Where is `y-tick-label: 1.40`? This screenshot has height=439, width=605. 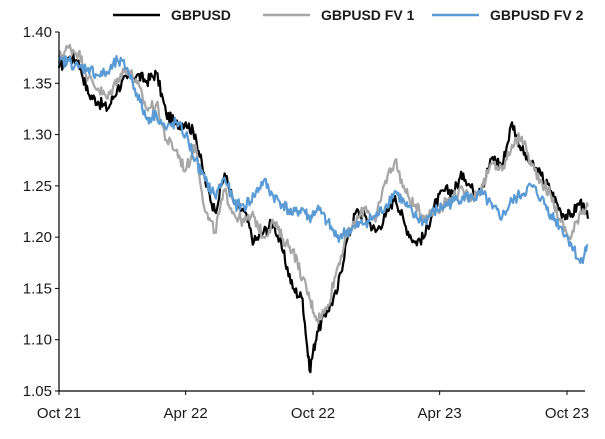
y-tick-label: 1.40 is located at coordinates (37, 32).